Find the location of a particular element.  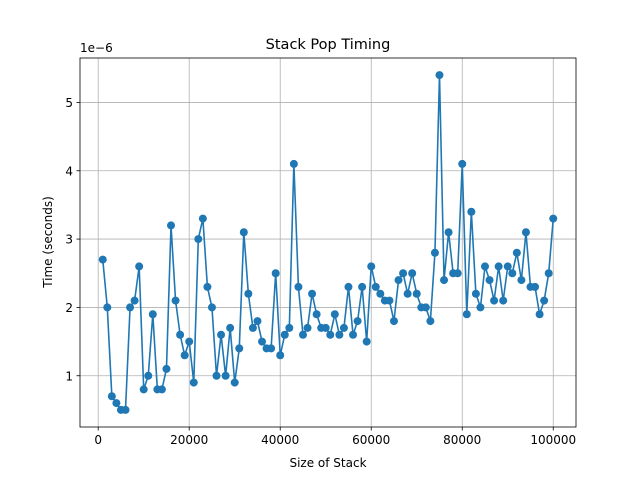

x-tick-label: 40000 is located at coordinates (280, 440).